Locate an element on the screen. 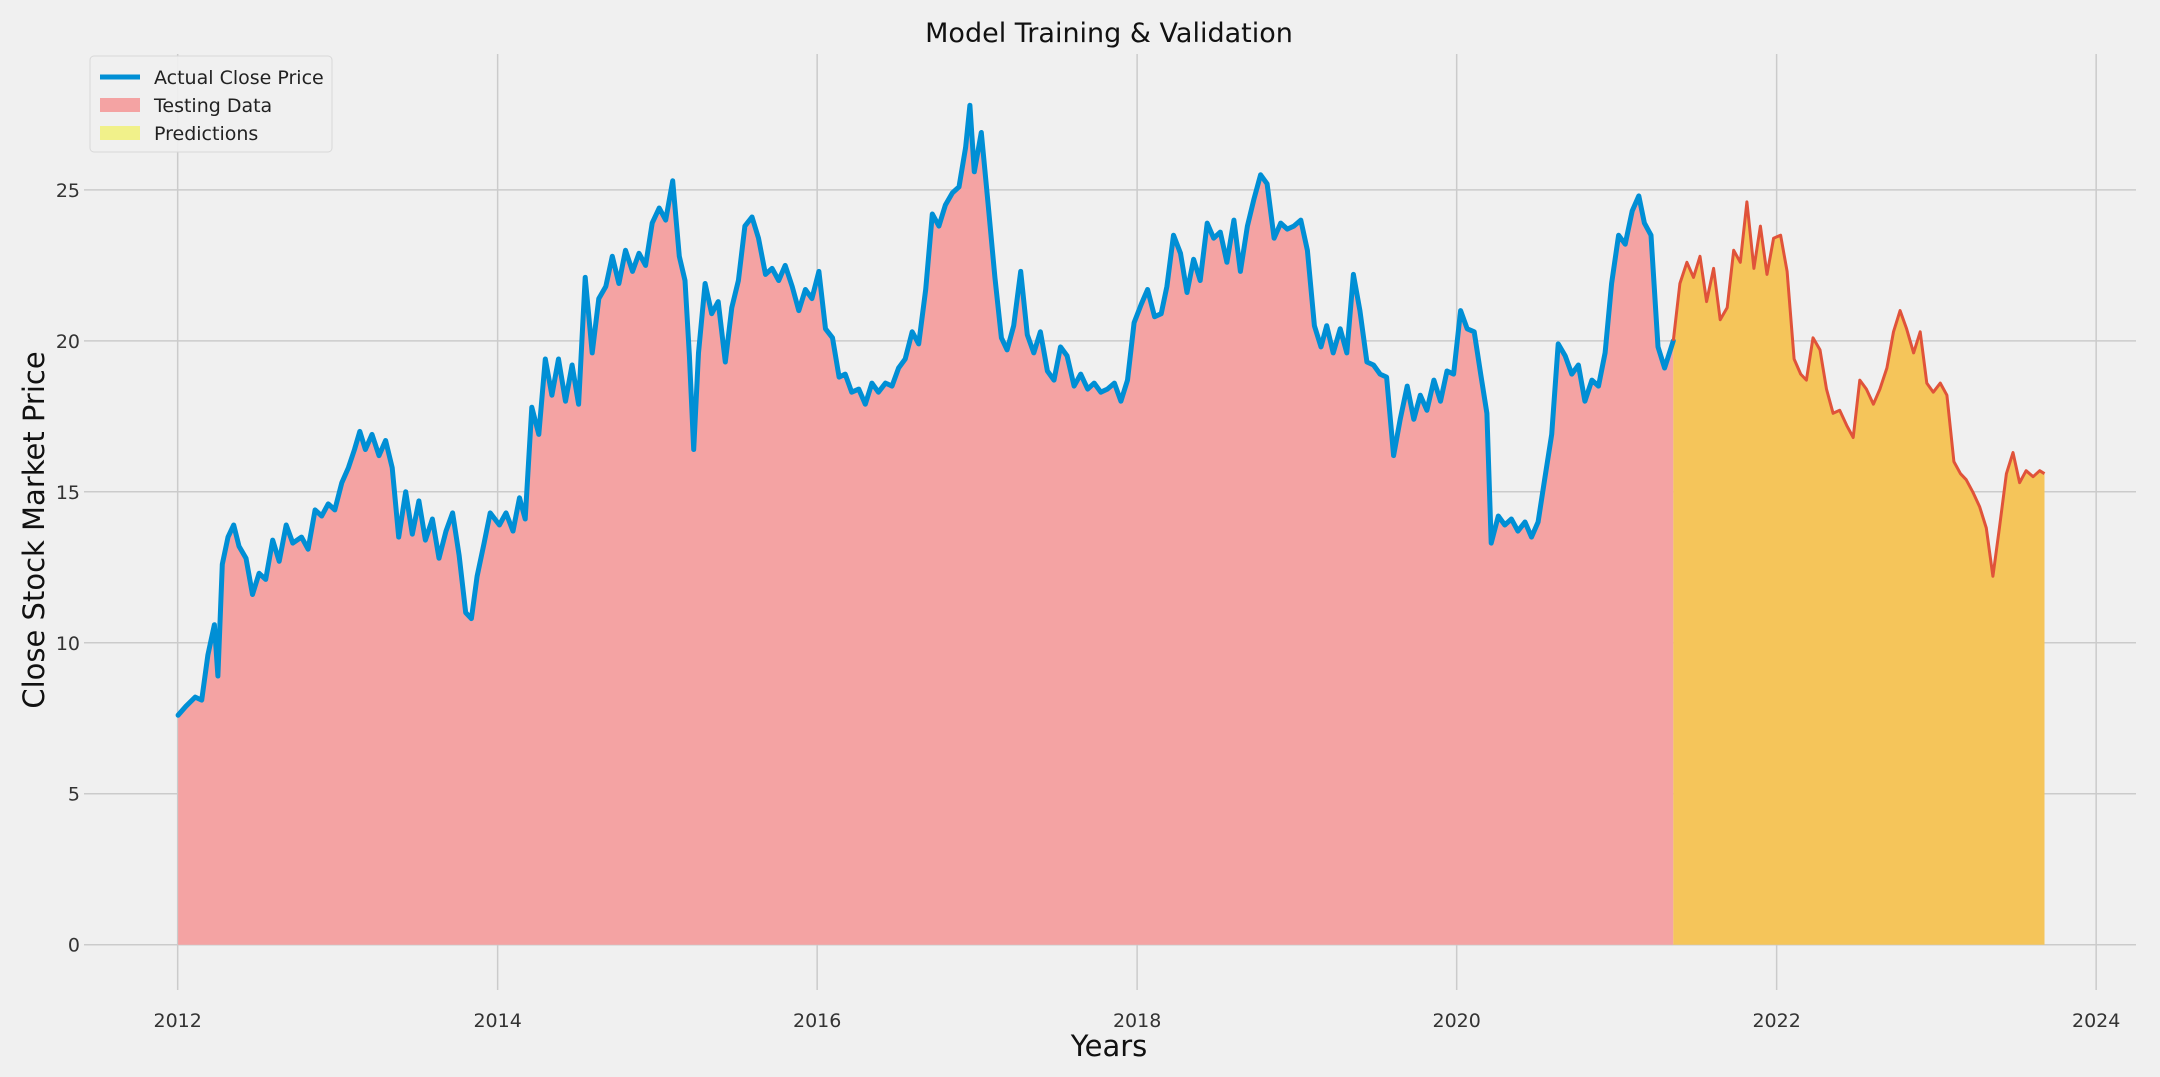 Image resolution: width=2160 pixels, height=1077 pixels. predictions-line is located at coordinates (1858, 389).